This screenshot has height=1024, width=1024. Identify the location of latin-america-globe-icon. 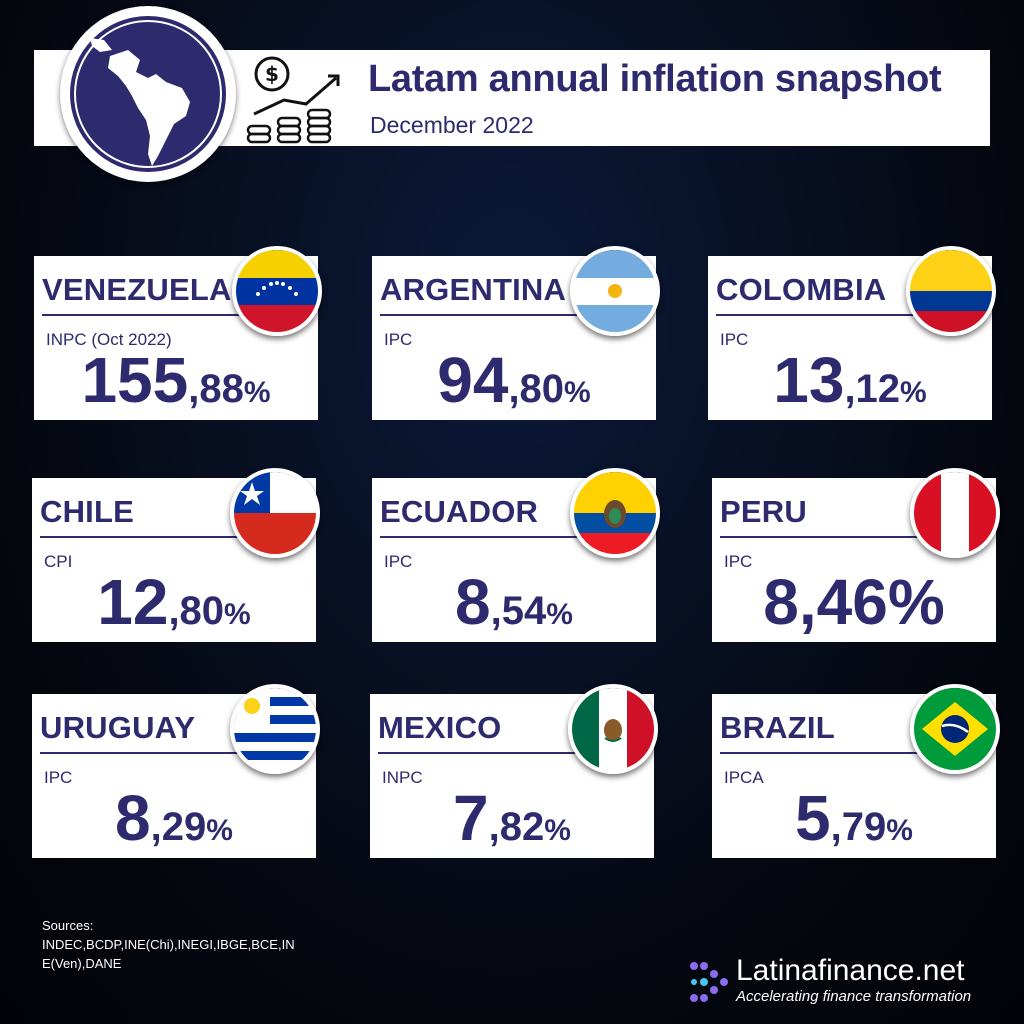
(148, 94).